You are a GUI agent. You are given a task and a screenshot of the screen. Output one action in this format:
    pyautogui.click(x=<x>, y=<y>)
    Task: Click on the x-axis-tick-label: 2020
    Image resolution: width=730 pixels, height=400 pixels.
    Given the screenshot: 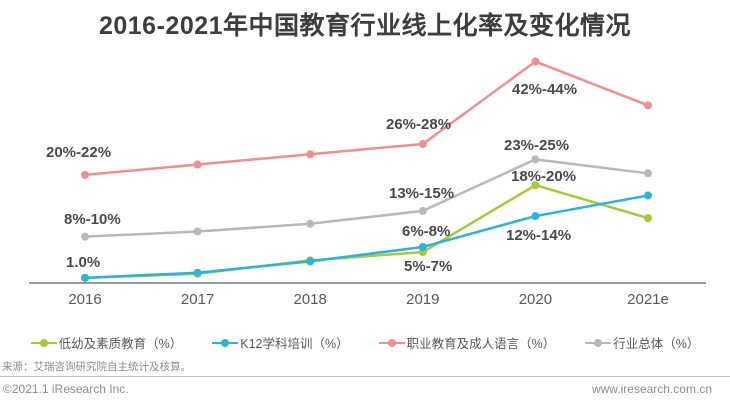 What is the action you would take?
    pyautogui.click(x=535, y=299)
    